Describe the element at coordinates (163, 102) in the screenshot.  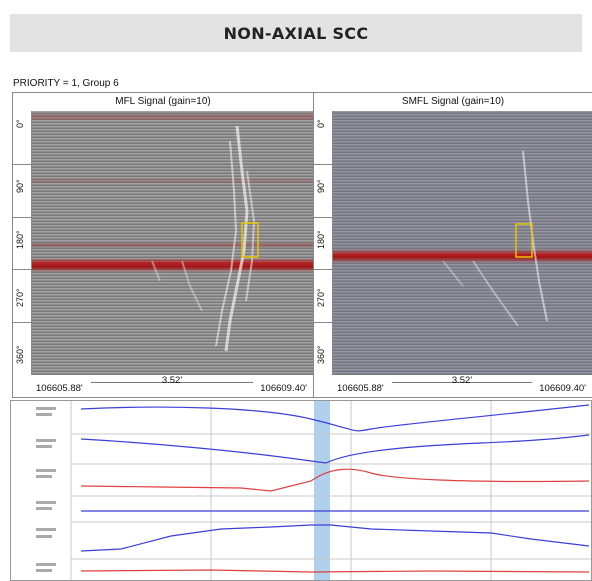
I see `panel-title: MFL Signal (gain=10)` at that location.